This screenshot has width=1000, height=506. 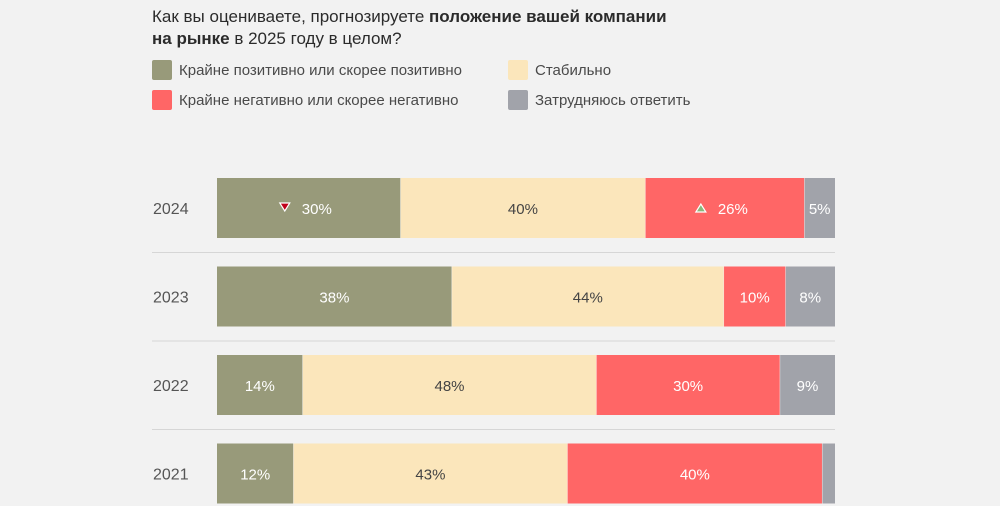 I want to click on legend-label-positive: Крайне позитивно или скорее позитивно, so click(x=321, y=70).